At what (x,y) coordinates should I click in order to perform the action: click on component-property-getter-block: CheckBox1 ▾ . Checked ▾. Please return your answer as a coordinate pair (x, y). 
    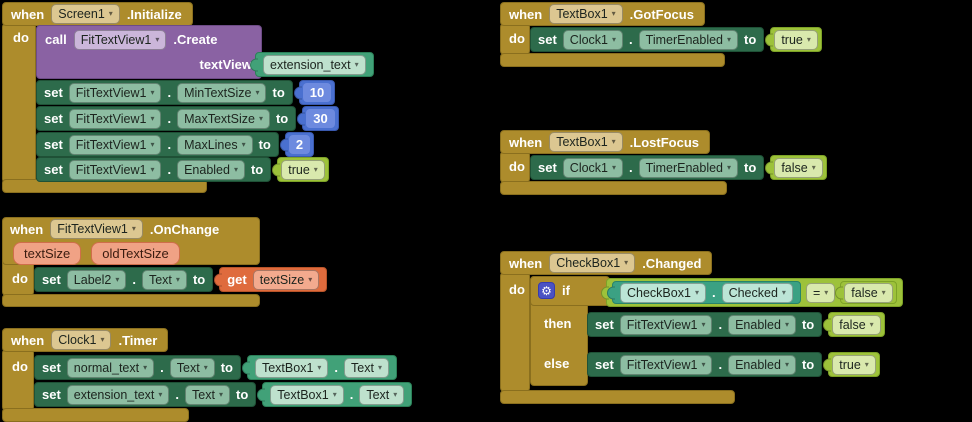
    Looking at the image, I should click on (706, 292).